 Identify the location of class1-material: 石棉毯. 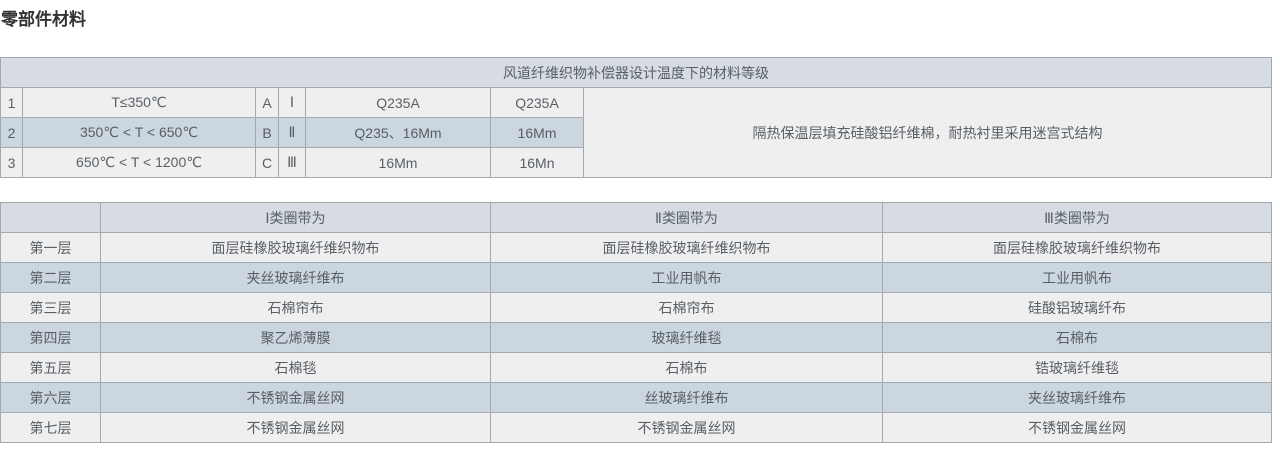
(295, 367).